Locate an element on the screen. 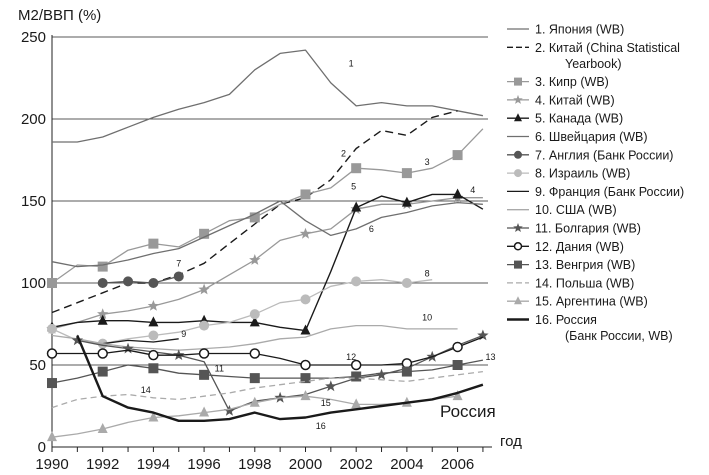 The height and width of the screenshot is (475, 709). series-tag-16: 16 is located at coordinates (321, 426).